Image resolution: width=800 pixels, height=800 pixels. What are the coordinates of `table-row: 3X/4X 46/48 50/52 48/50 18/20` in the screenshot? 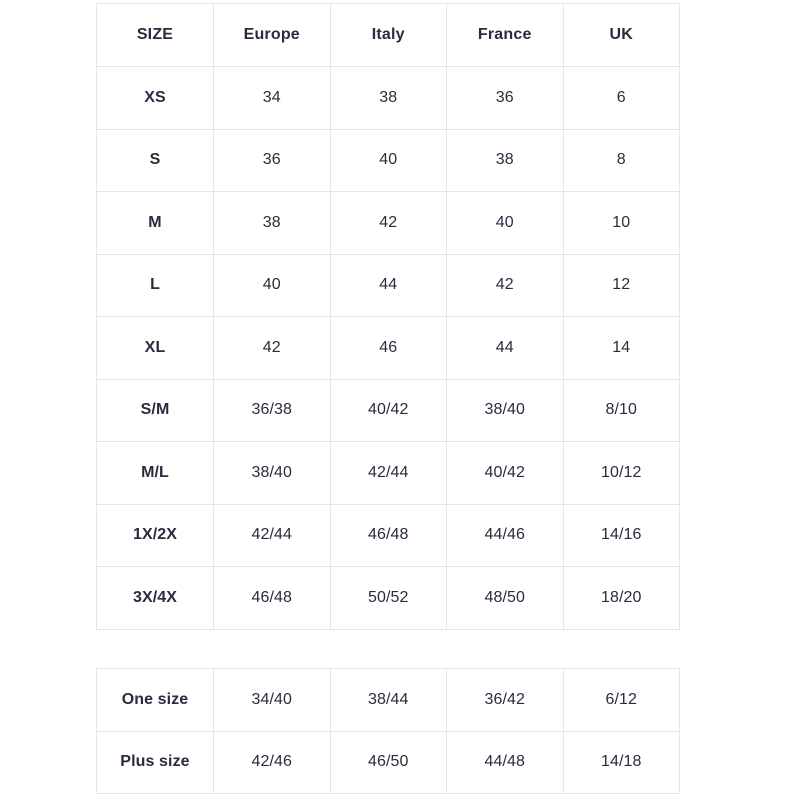 It's located at (388, 598).